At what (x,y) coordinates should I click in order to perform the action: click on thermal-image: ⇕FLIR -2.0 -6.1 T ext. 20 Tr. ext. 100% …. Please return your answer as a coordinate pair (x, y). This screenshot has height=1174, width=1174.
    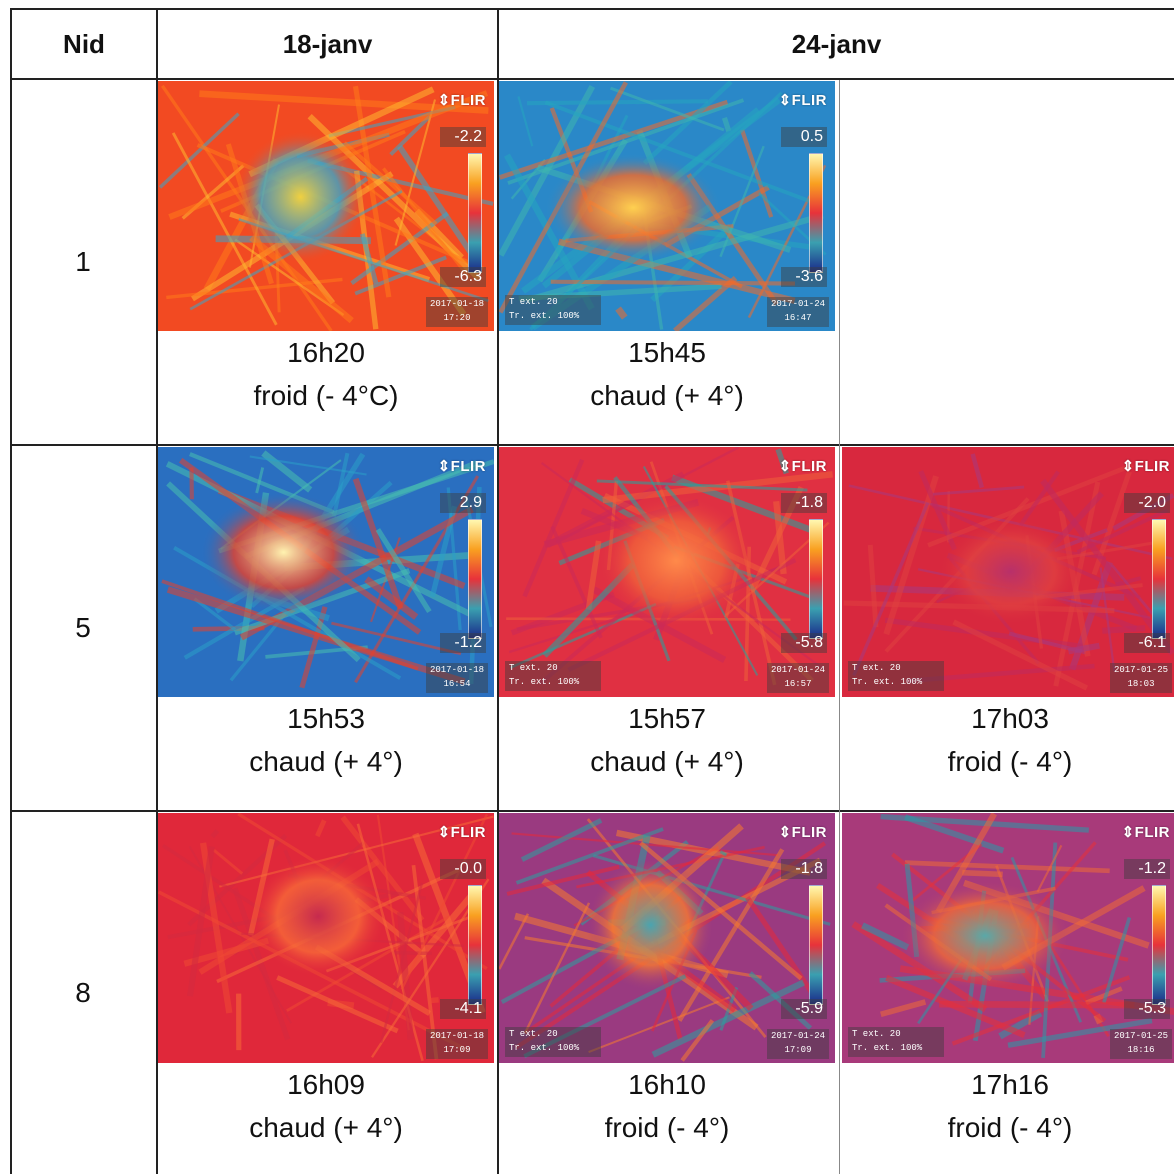
    Looking at the image, I should click on (1008, 572).